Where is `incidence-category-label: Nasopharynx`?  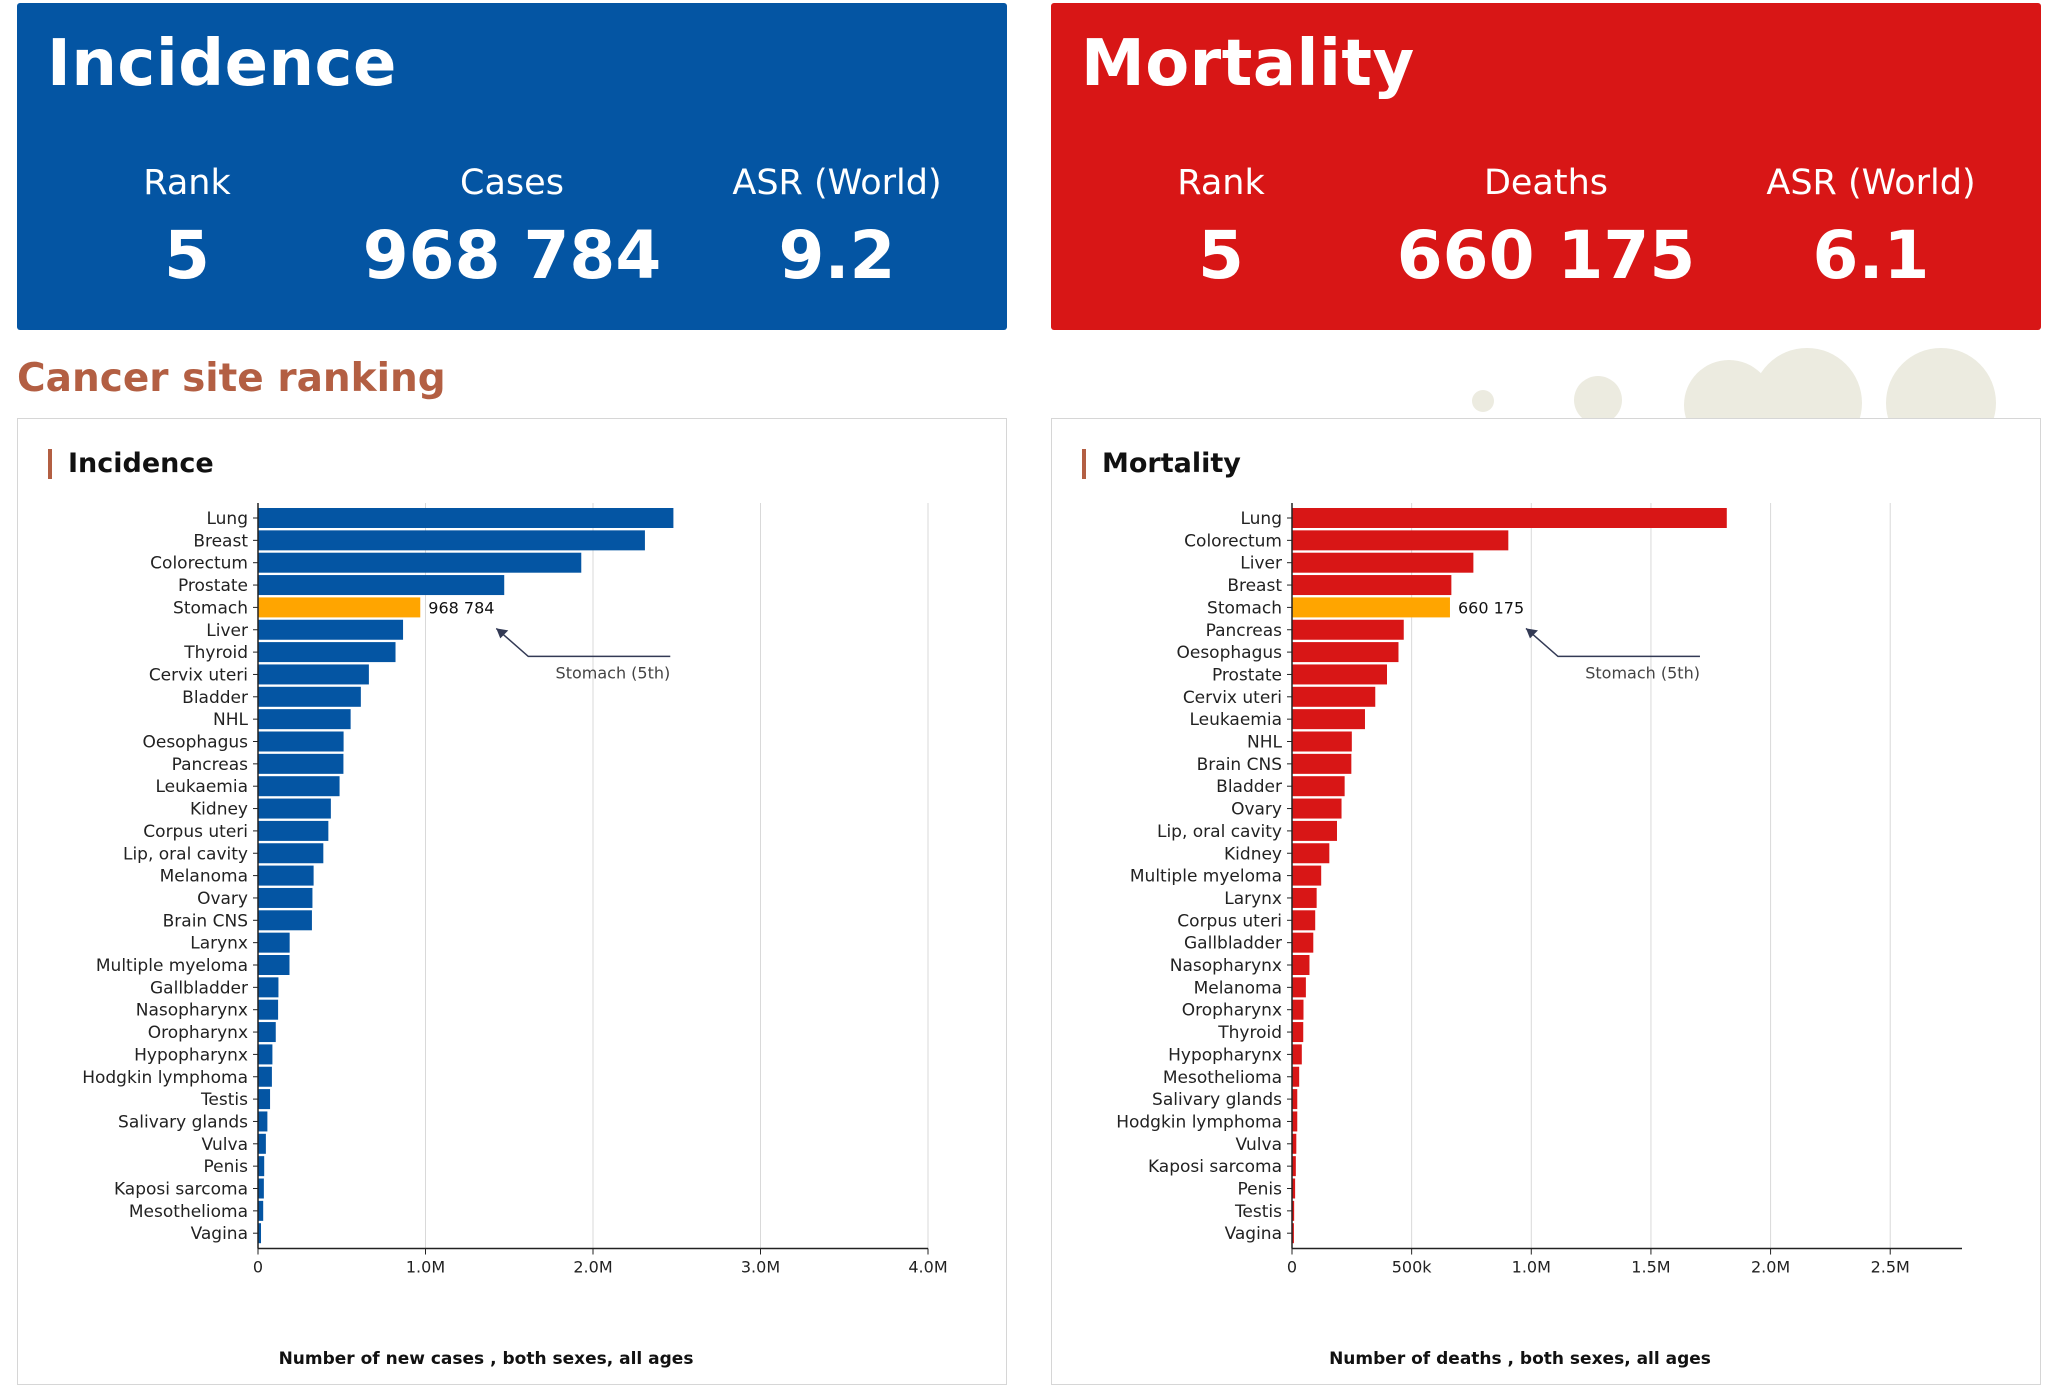
incidence-category-label: Nasopharynx is located at coordinates (192, 1011).